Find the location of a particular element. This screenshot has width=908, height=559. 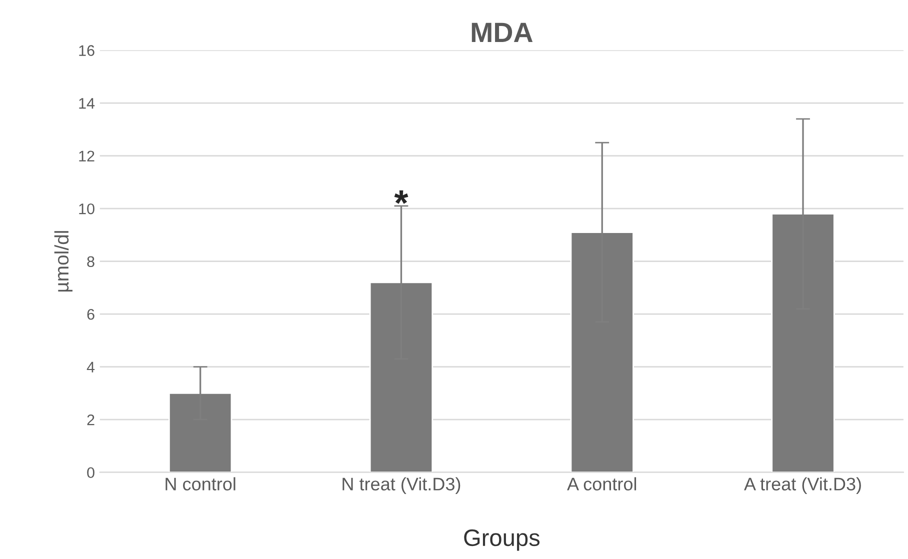

y-axis-title: µmol/dl is located at coordinates (63, 261).